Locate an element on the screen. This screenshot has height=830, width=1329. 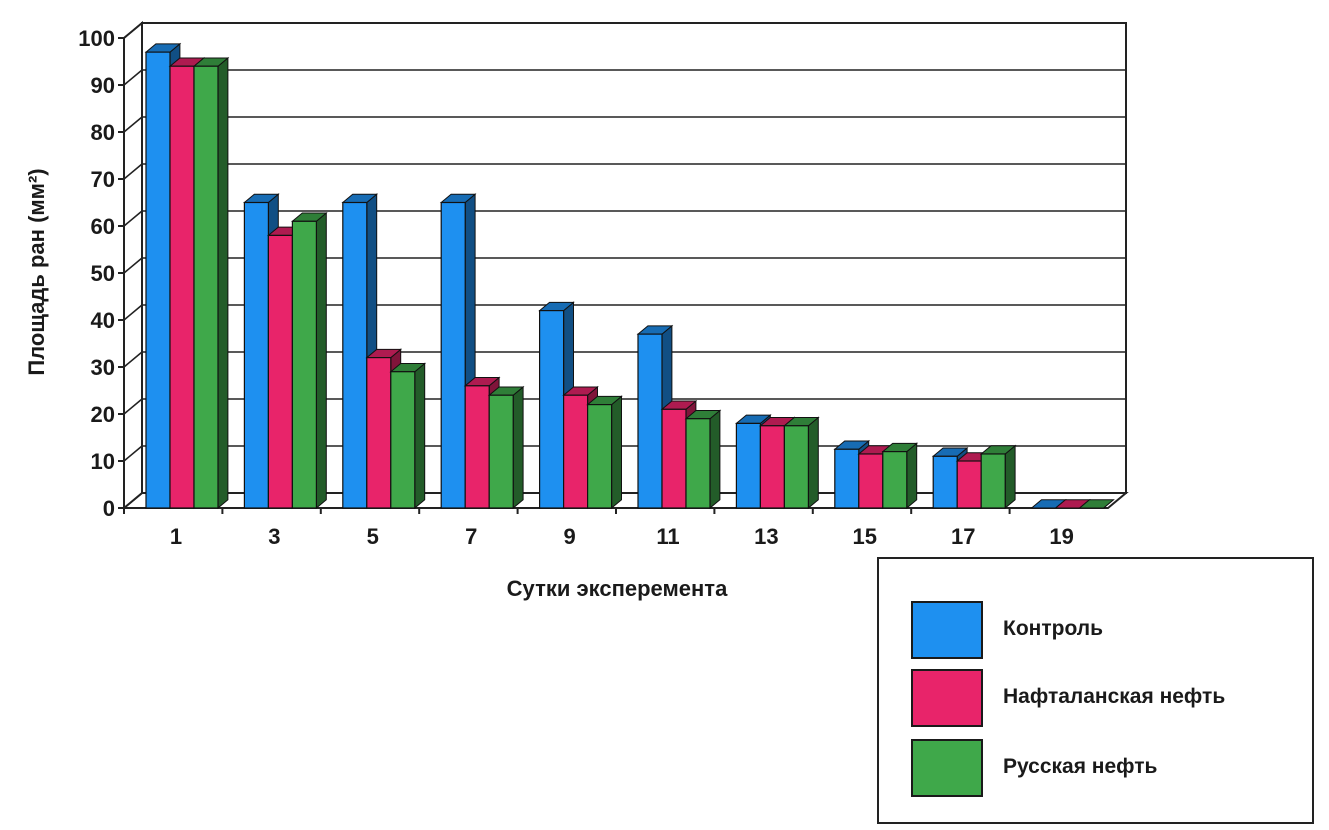
y-tick-label: 70 is located at coordinates (103, 179).